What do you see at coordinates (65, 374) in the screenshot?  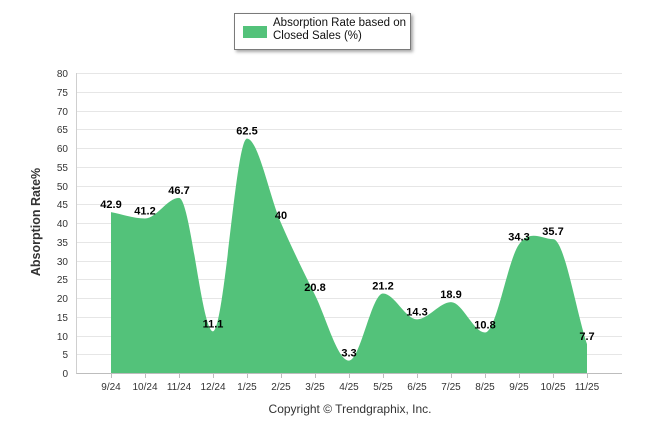 I see `y-tick-label: 0` at bounding box center [65, 374].